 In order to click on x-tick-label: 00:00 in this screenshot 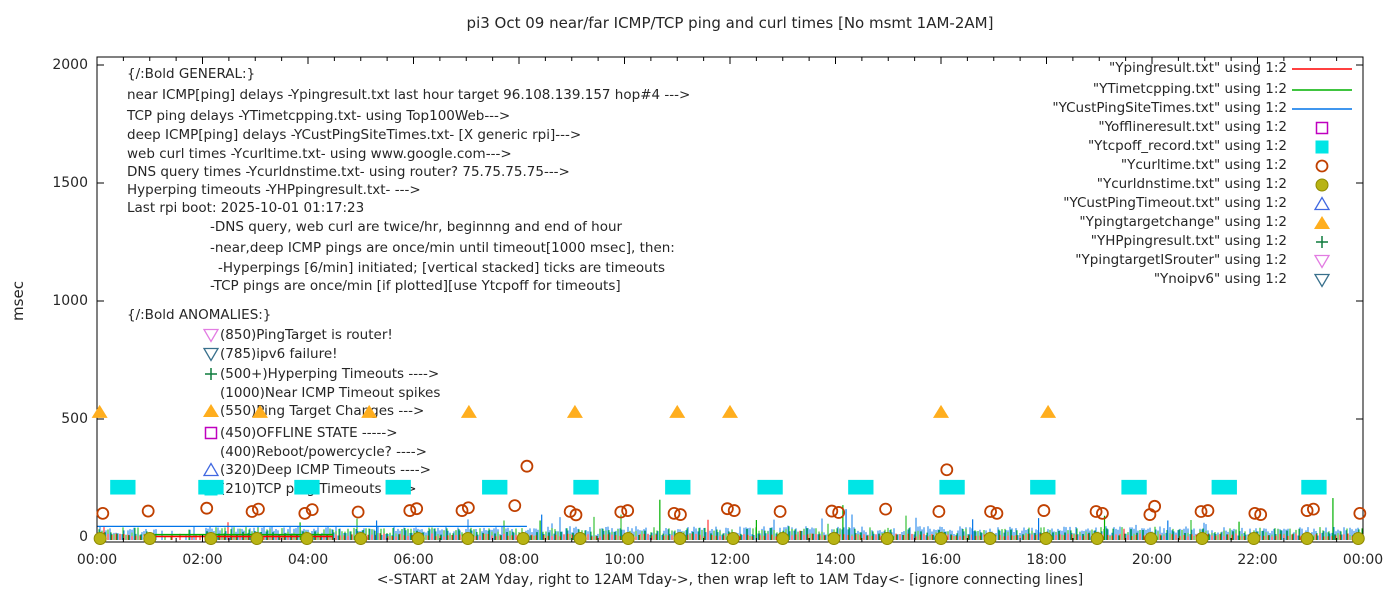, I will do `click(1363, 560)`.